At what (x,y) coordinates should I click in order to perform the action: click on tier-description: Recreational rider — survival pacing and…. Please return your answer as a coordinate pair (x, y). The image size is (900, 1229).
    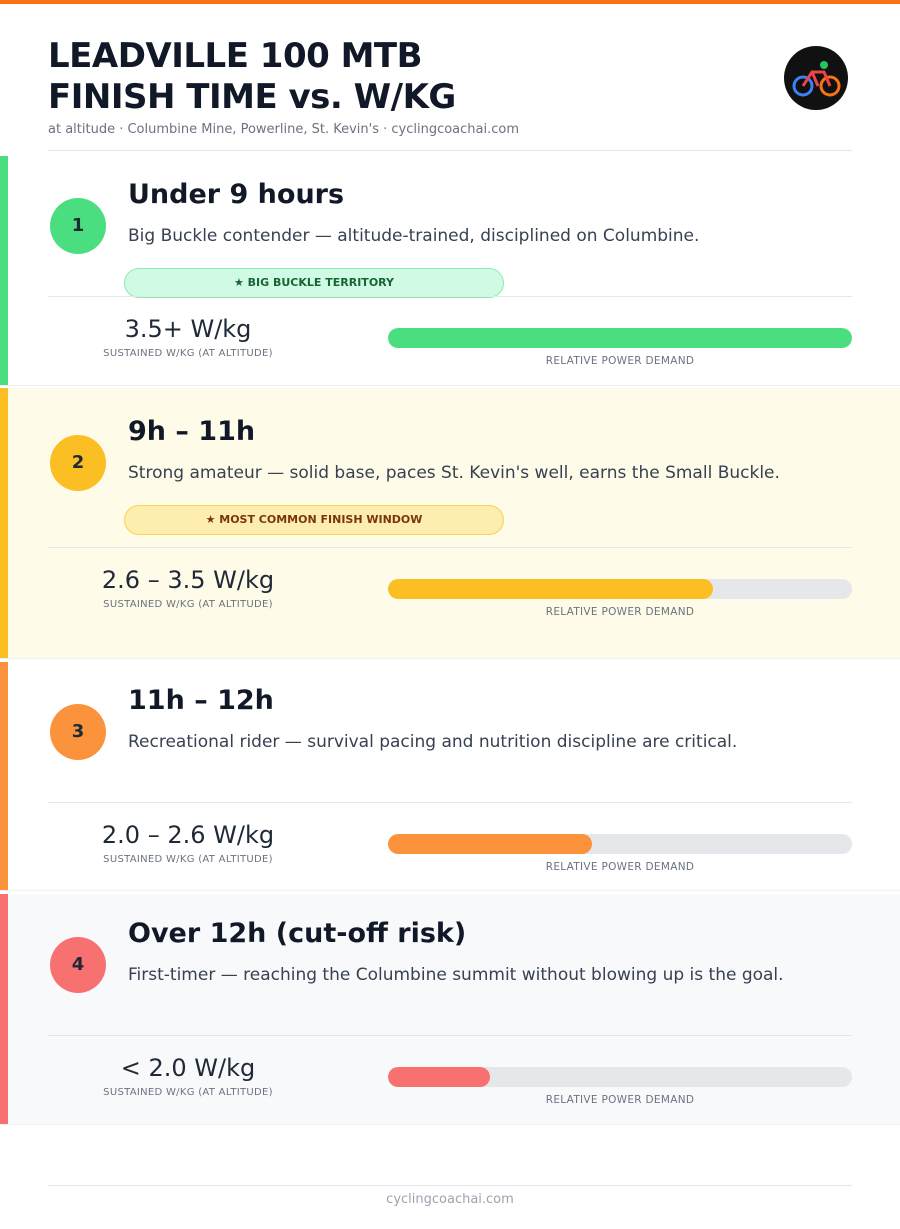
    Looking at the image, I should click on (433, 742).